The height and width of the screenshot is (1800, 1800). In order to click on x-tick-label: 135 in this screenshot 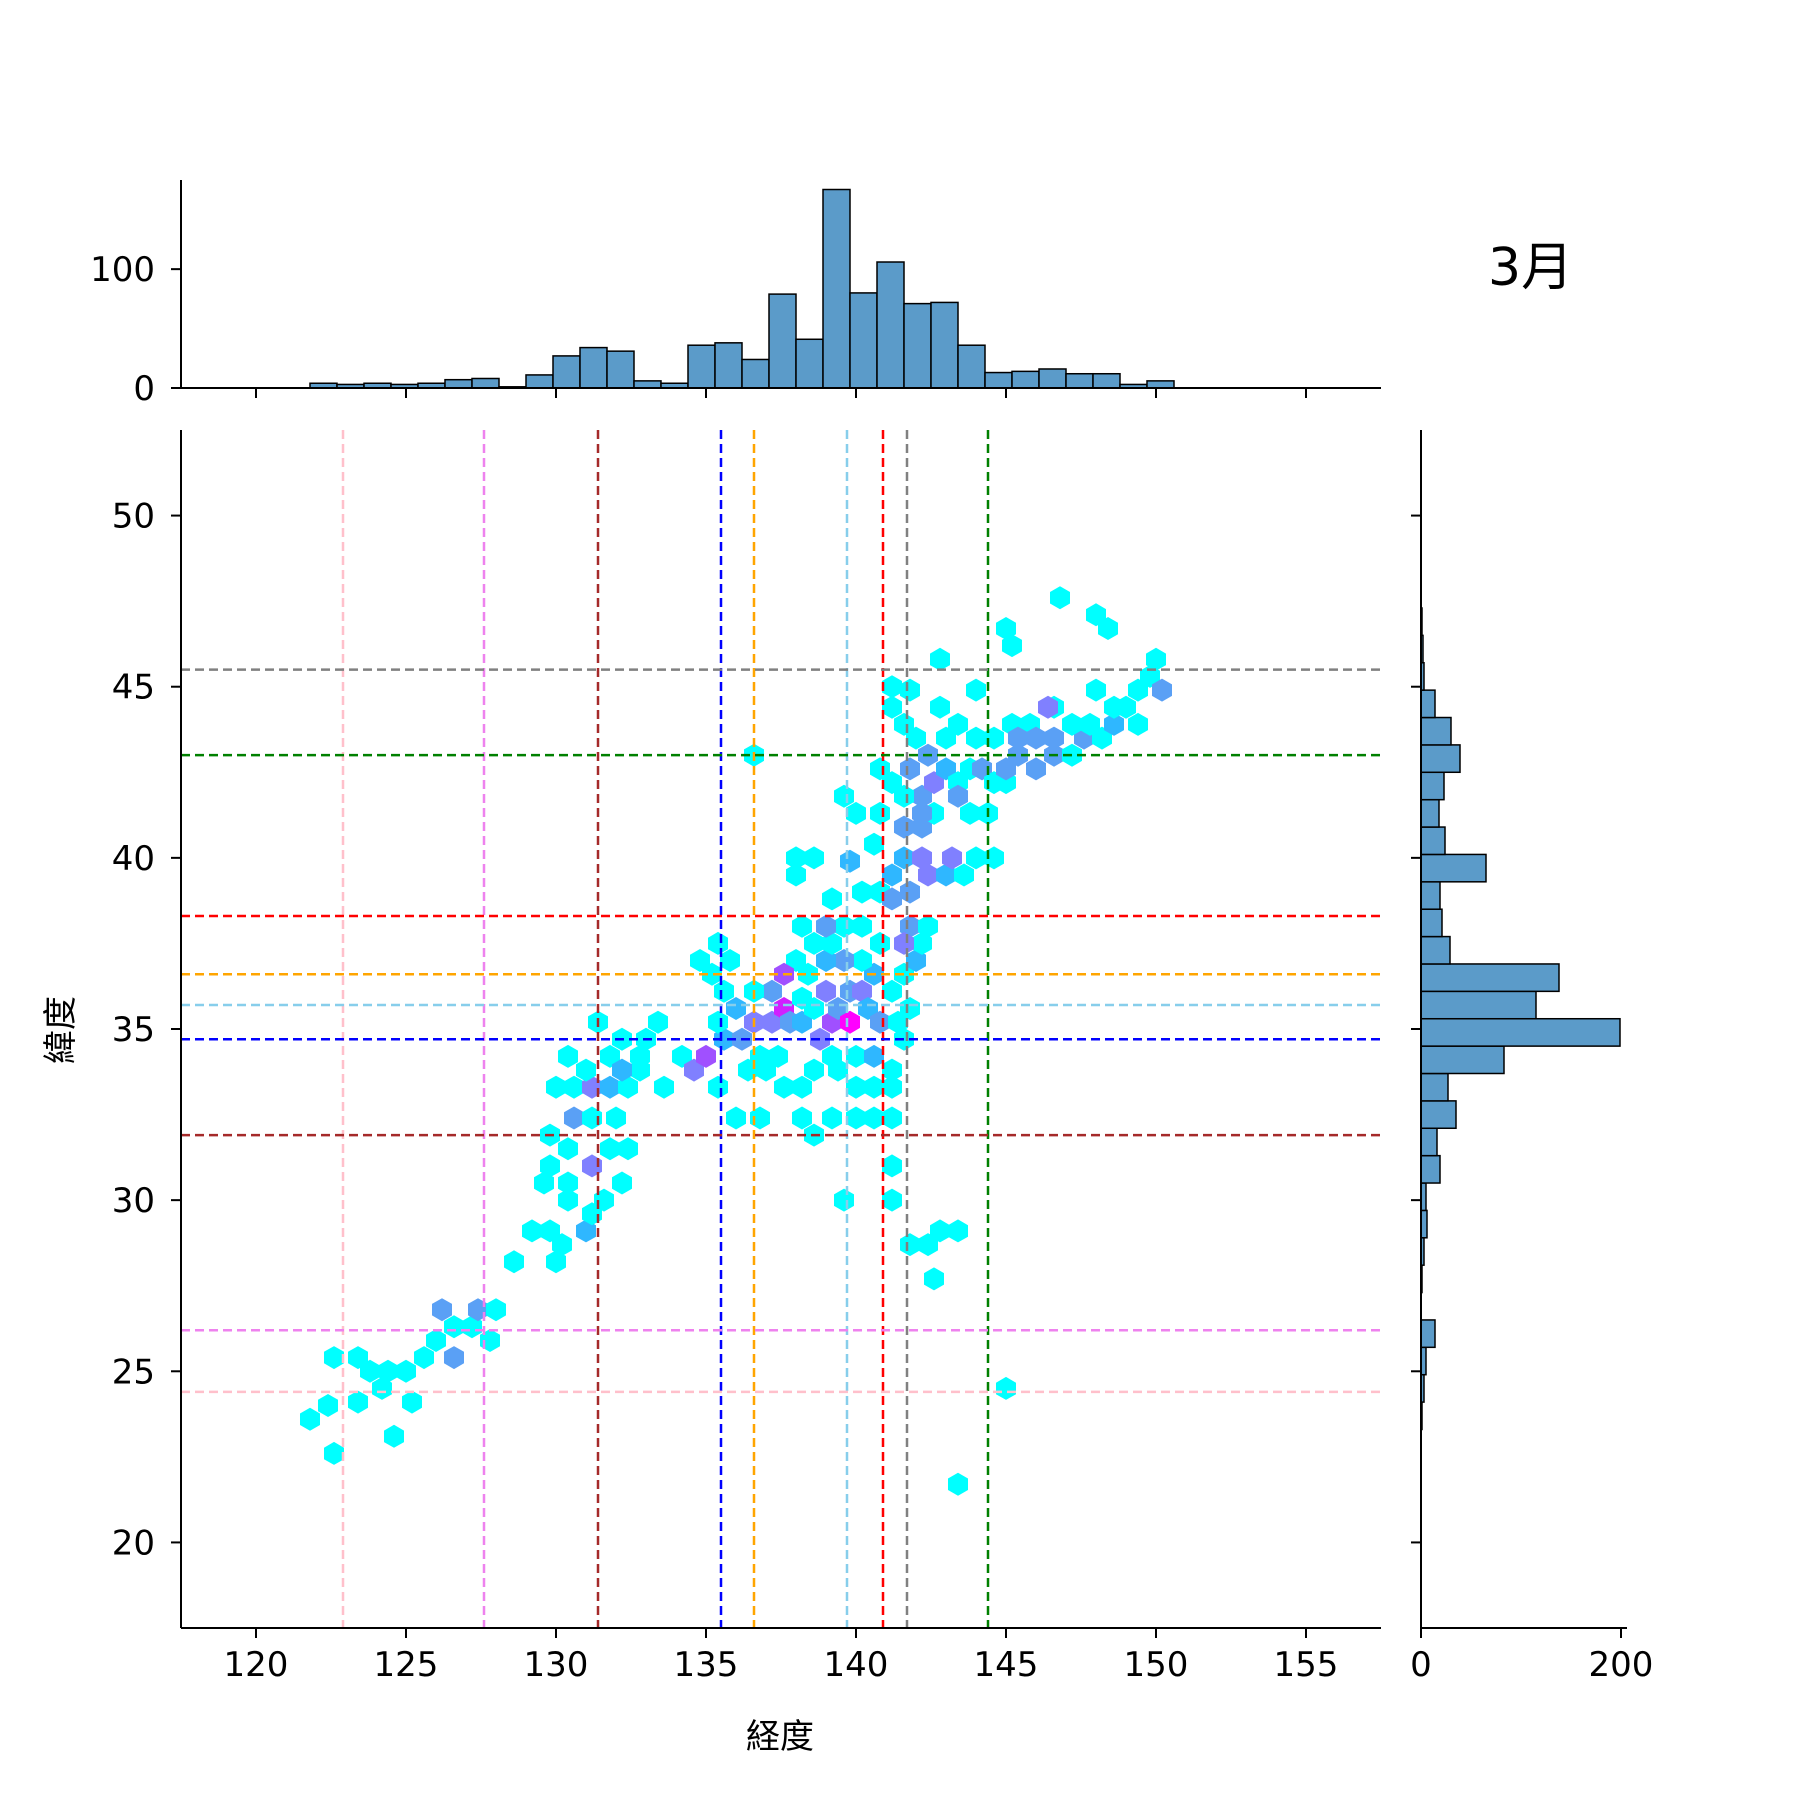, I will do `click(706, 1665)`.